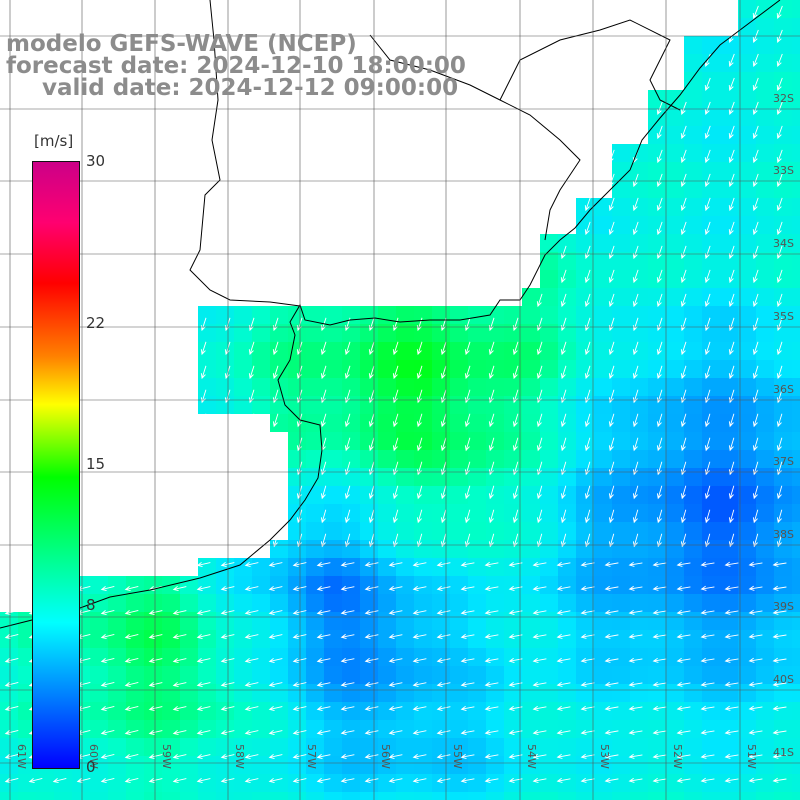 This screenshot has width=800, height=800. Describe the element at coordinates (93, 756) in the screenshot. I see `lon-label: 60W` at that location.